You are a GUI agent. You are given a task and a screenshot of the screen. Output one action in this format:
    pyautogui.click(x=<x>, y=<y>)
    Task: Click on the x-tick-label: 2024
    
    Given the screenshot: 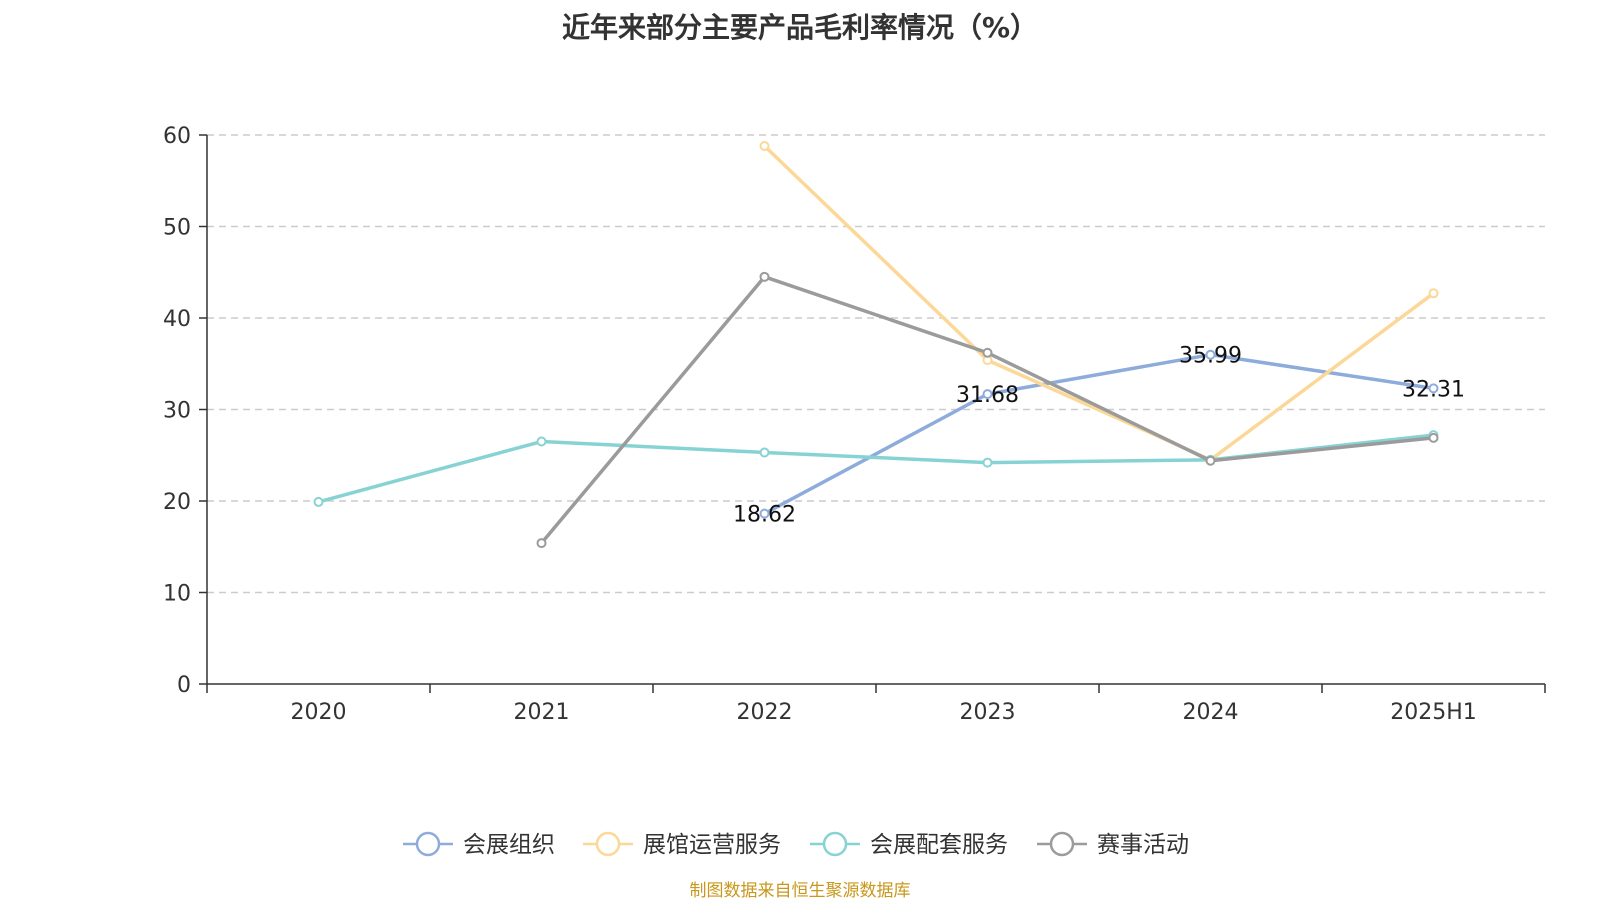 What is the action you would take?
    pyautogui.click(x=1211, y=712)
    